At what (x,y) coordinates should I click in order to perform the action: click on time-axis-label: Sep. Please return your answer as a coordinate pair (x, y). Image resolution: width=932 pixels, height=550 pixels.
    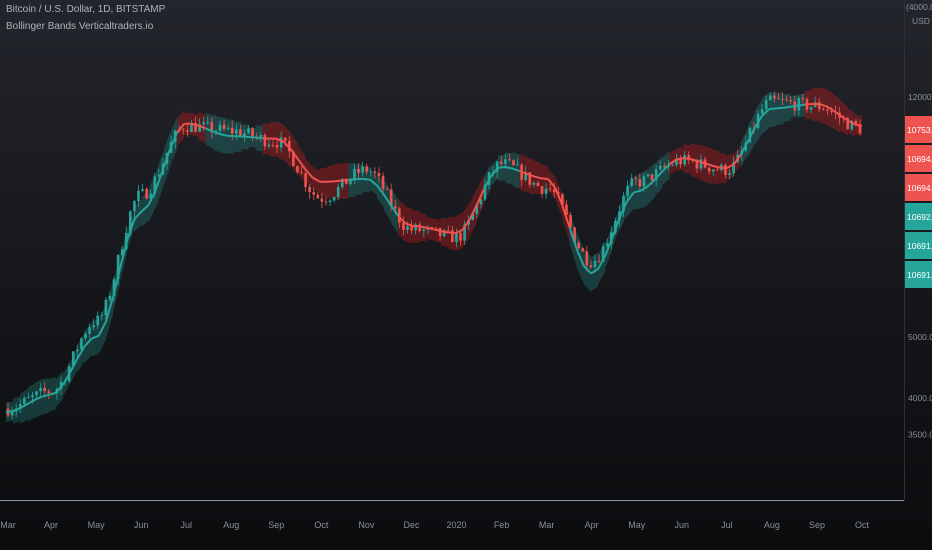
    Looking at the image, I should click on (817, 525).